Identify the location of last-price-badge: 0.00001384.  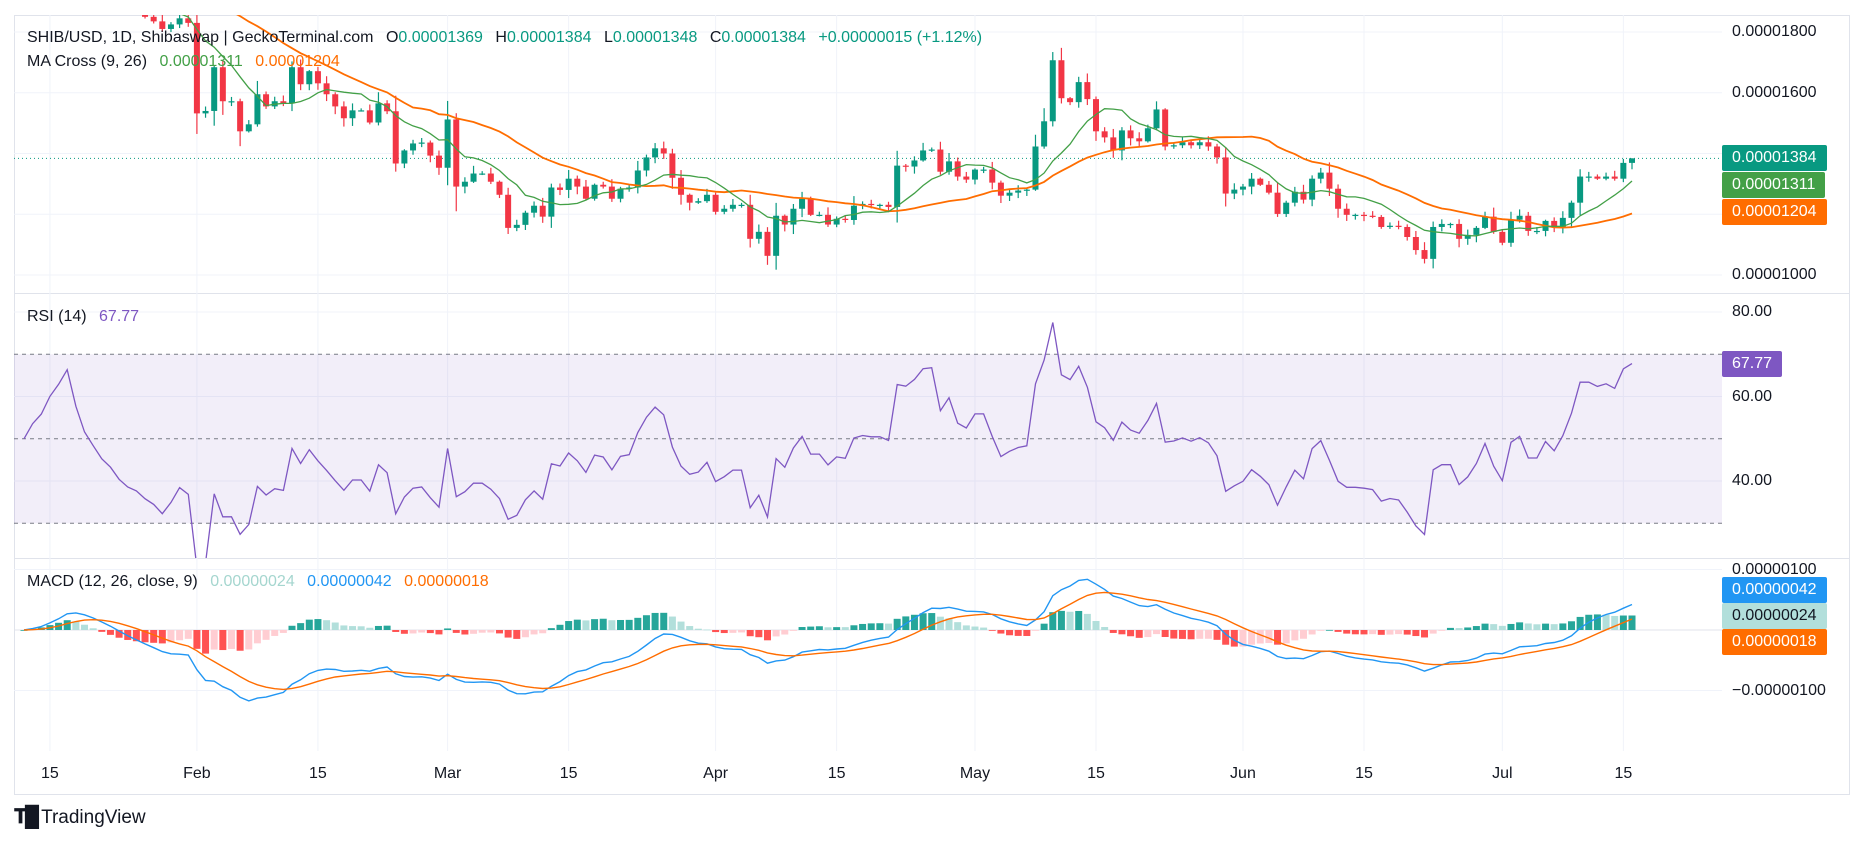
(1774, 158).